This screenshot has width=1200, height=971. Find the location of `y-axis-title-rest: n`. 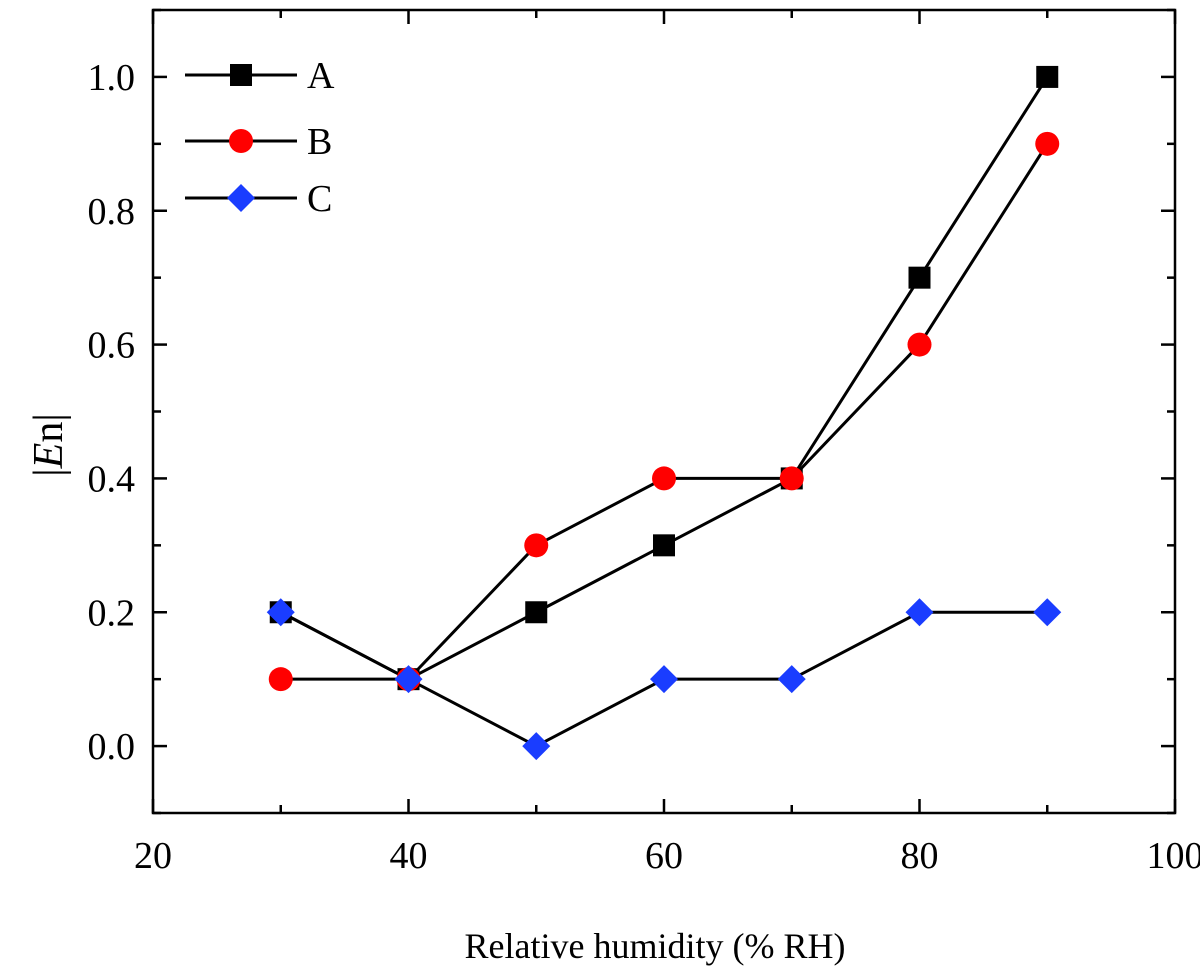

y-axis-title-rest: n is located at coordinates (49, 432).